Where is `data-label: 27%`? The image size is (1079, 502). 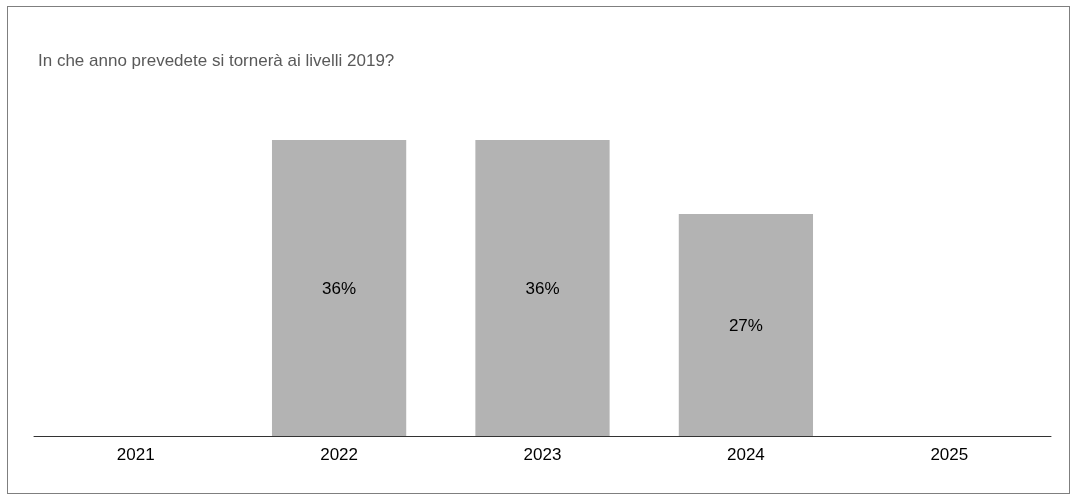
data-label: 27% is located at coordinates (745, 325).